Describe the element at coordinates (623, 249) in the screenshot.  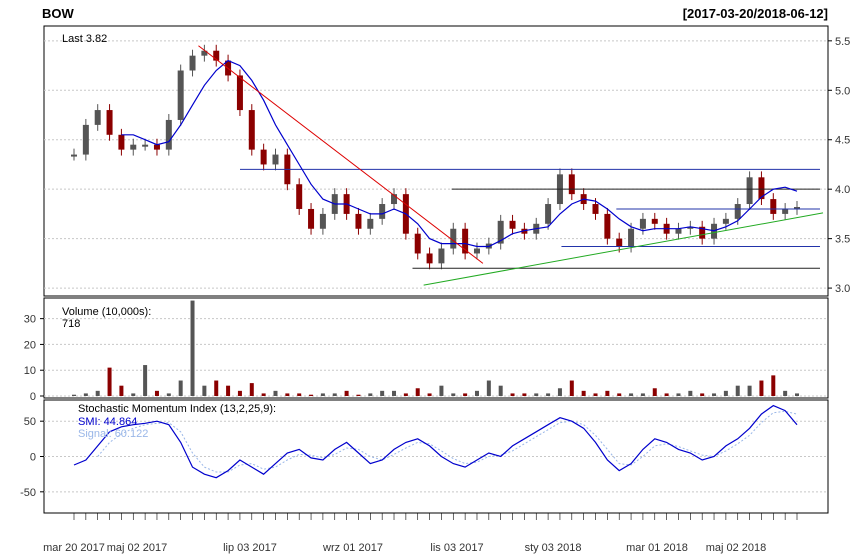
I see `uptrend-line` at that location.